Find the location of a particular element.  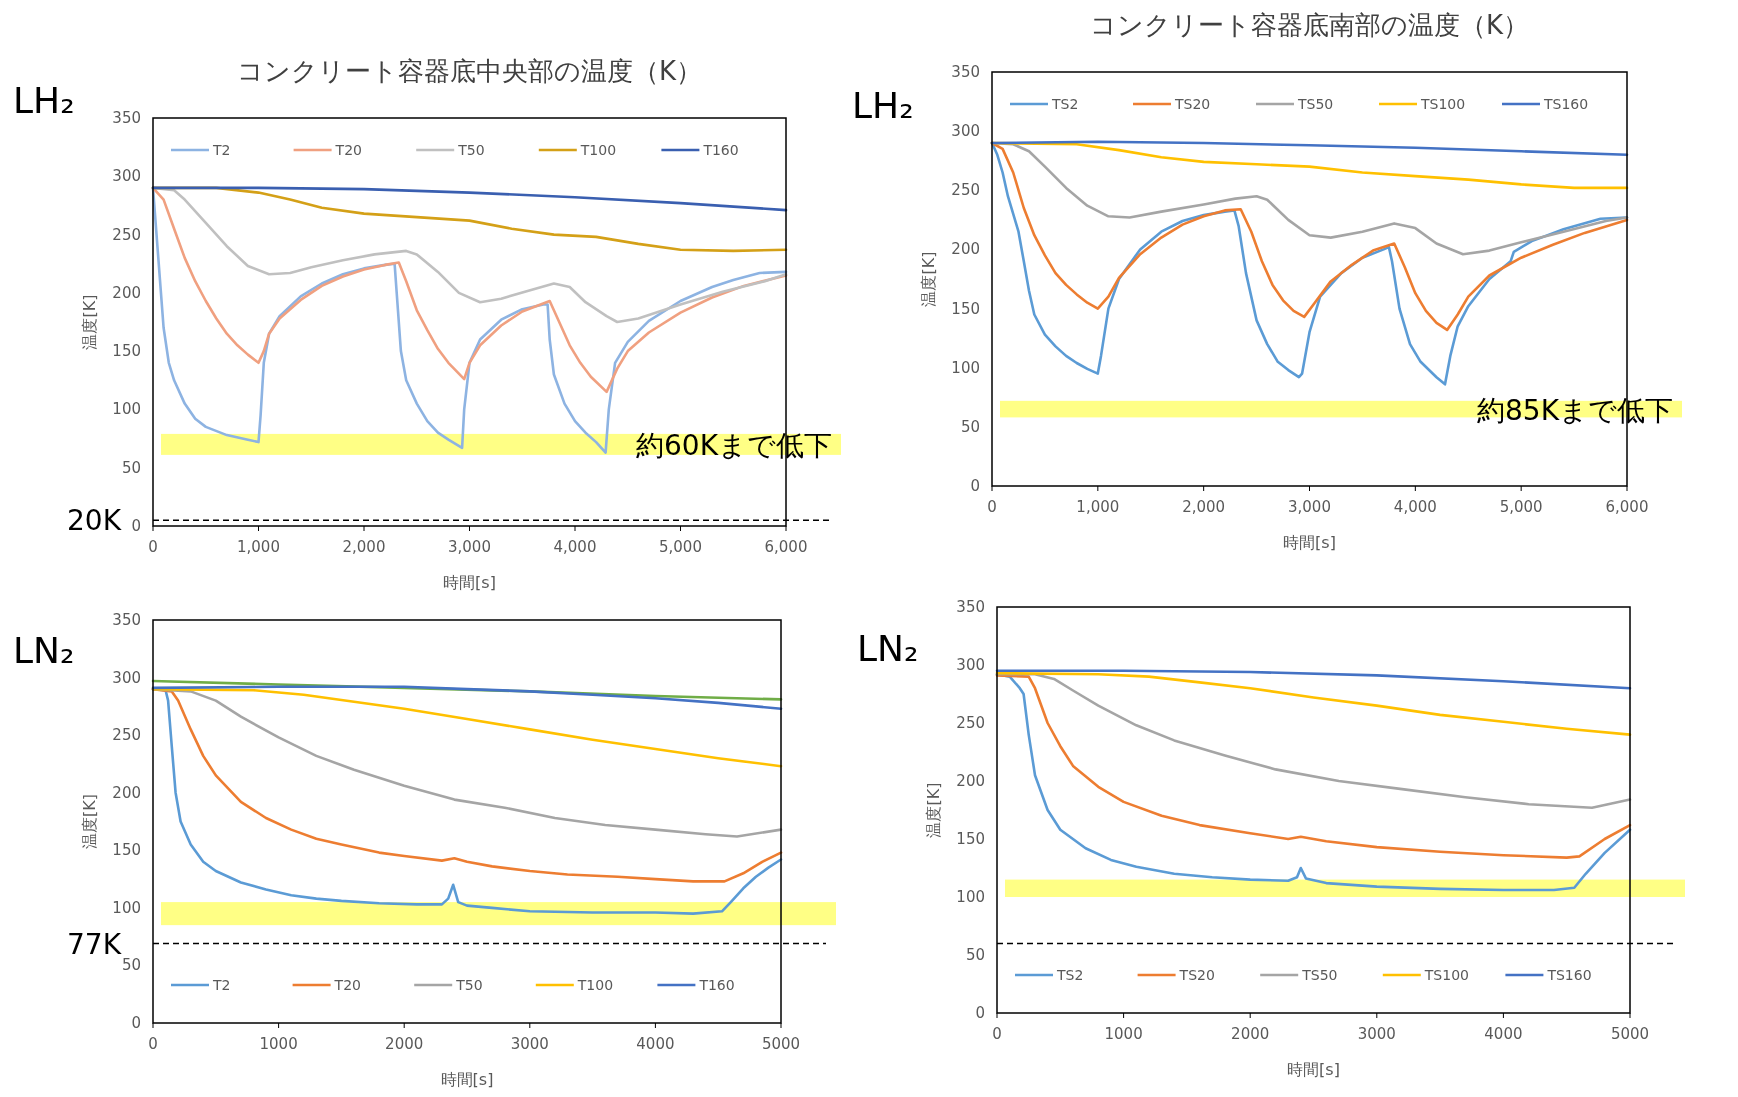

ref-line-label: 20K is located at coordinates (94, 521).